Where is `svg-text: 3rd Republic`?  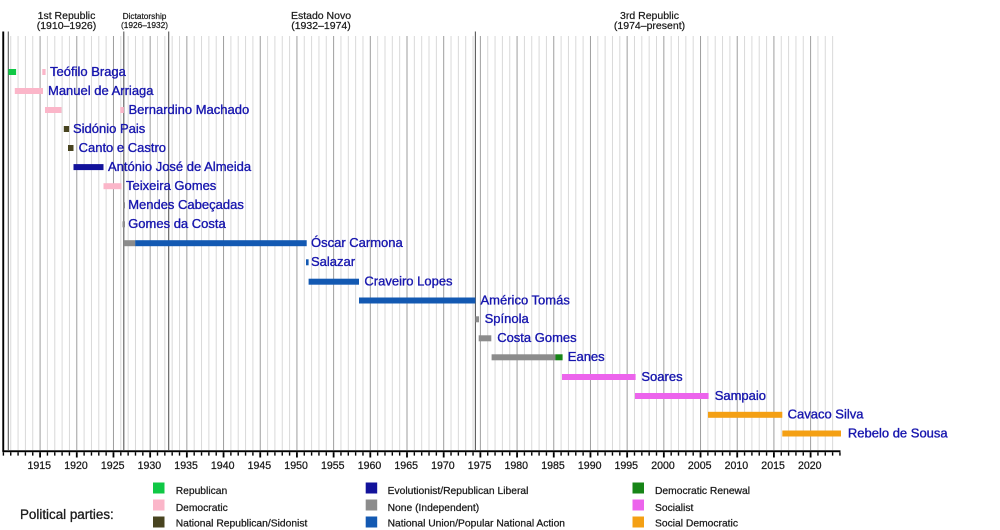
svg-text: 3rd Republic is located at coordinates (649, 16).